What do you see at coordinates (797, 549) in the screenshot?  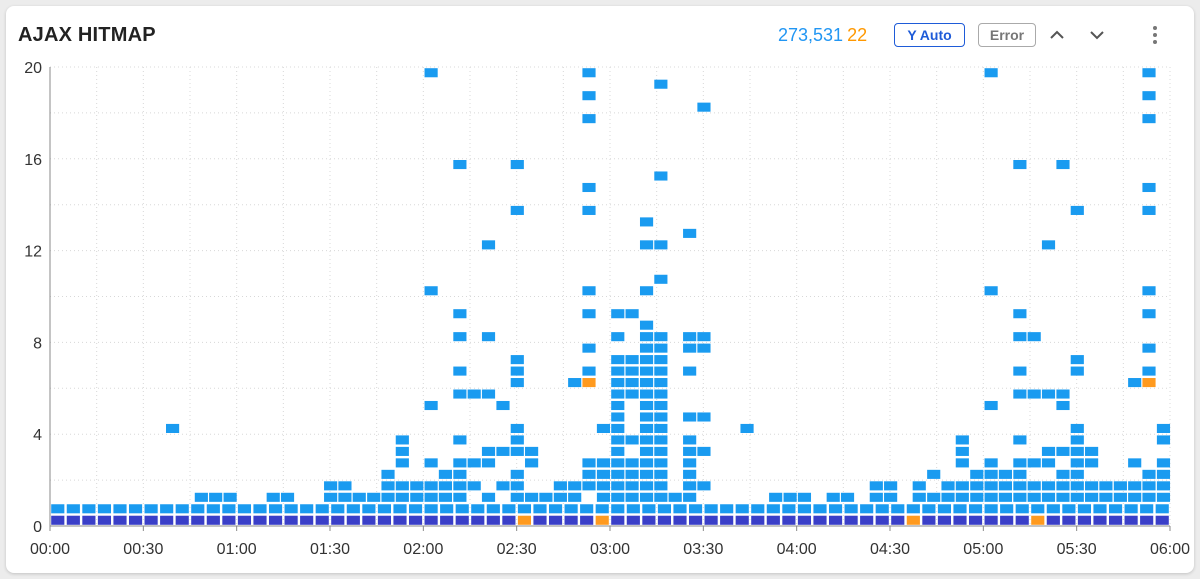 I see `x-tick-label: 04:00` at bounding box center [797, 549].